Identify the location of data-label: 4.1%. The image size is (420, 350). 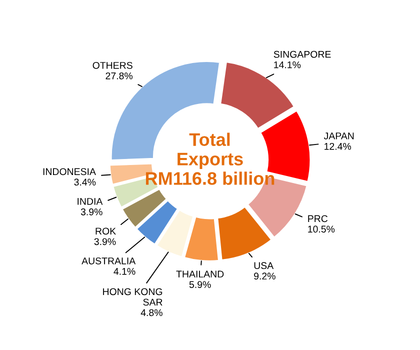
(125, 271).